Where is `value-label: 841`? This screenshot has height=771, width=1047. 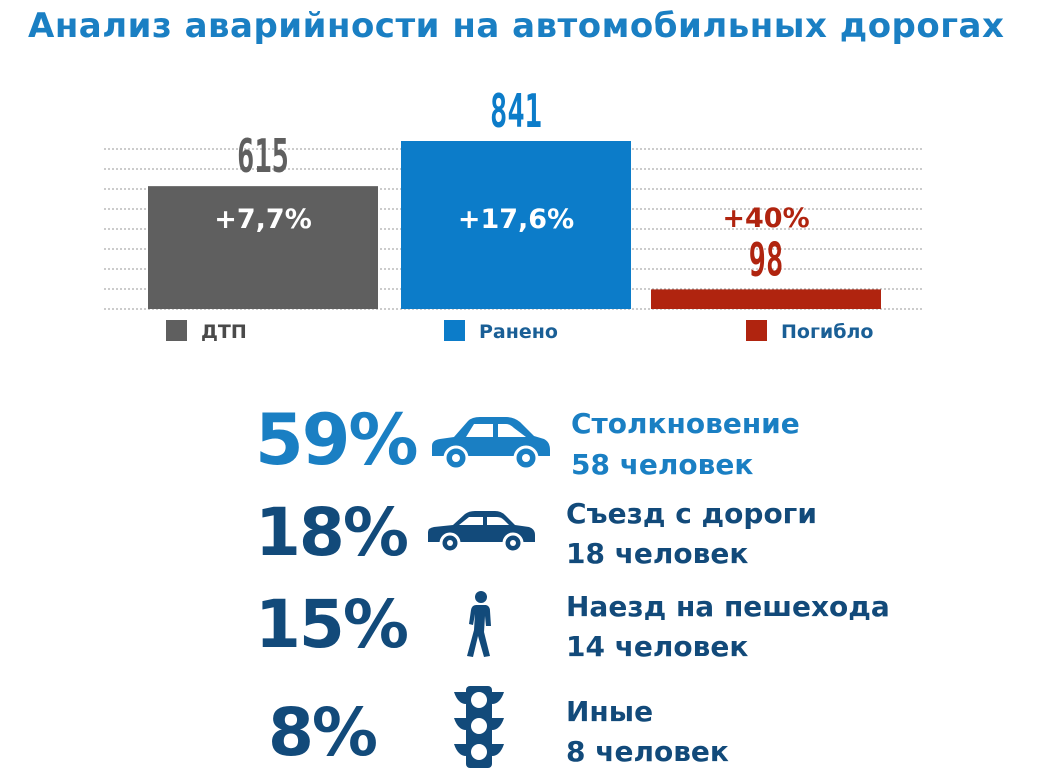
value-label: 841 is located at coordinates (516, 112).